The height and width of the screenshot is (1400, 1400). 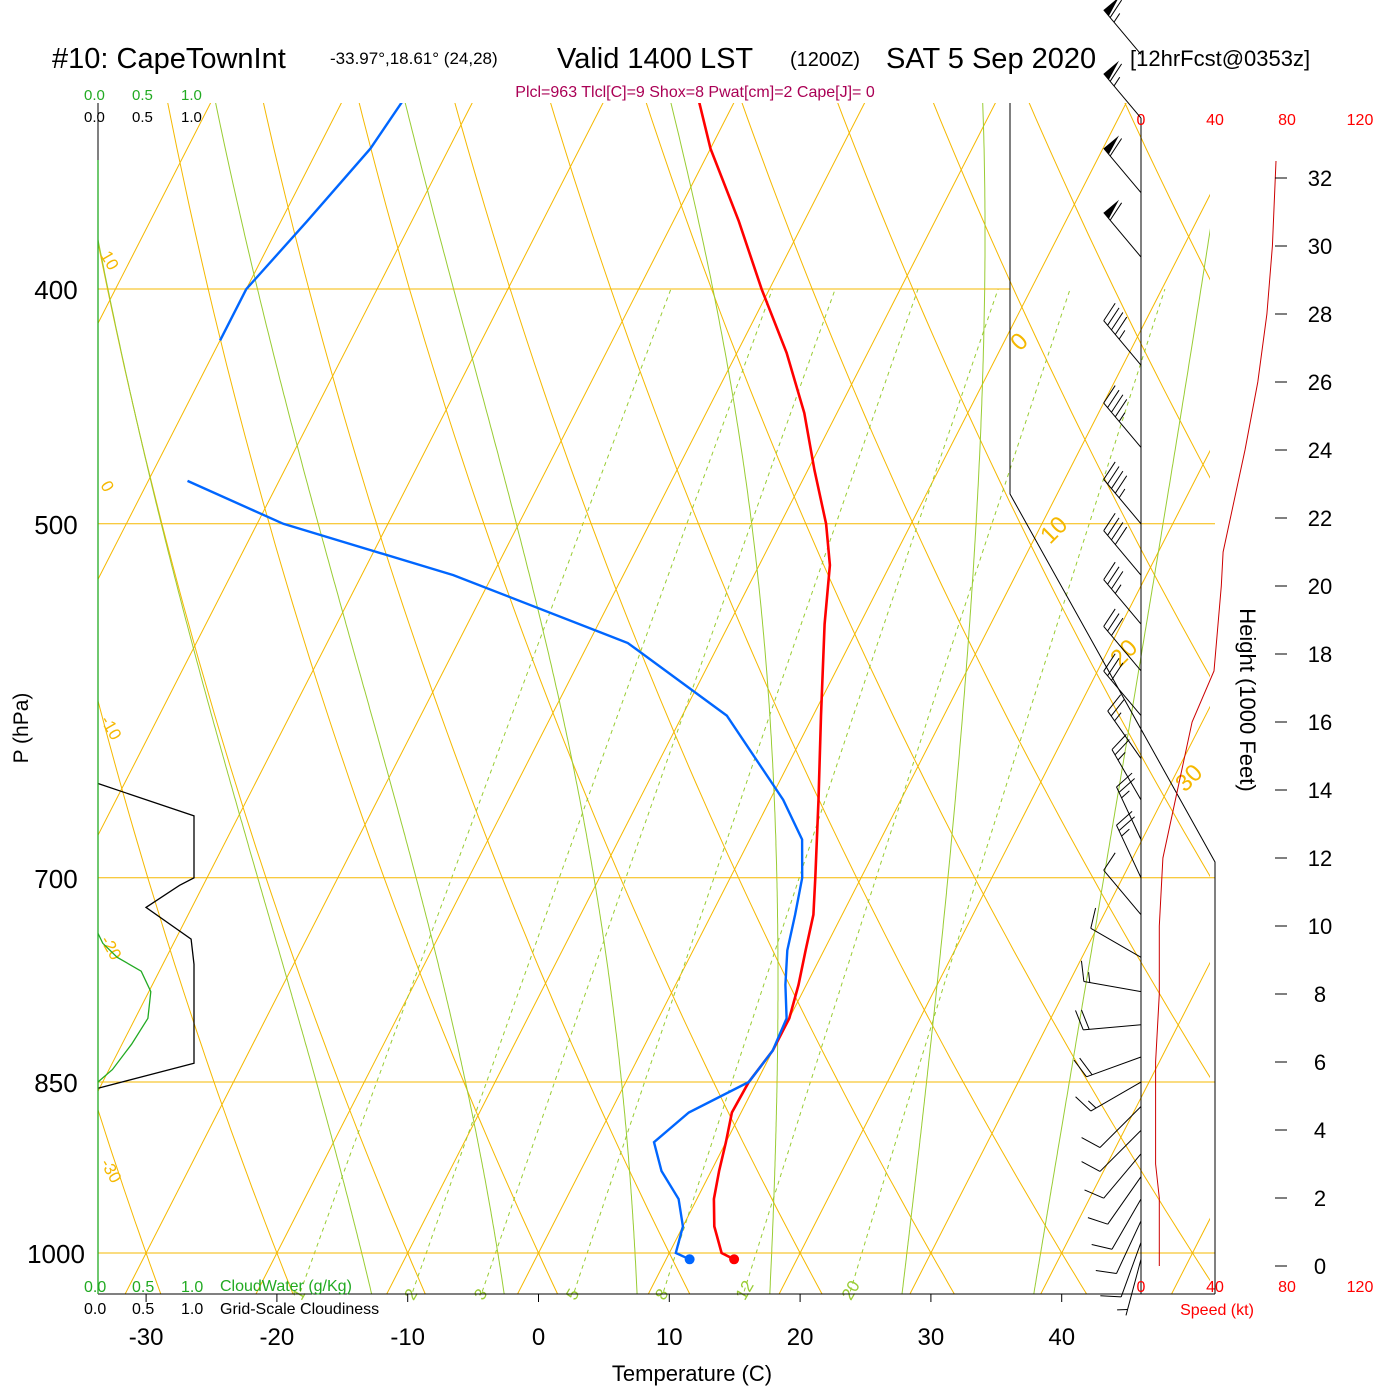 I want to click on cloudwater-top-tick-0: 0.0, so click(x=94, y=95).